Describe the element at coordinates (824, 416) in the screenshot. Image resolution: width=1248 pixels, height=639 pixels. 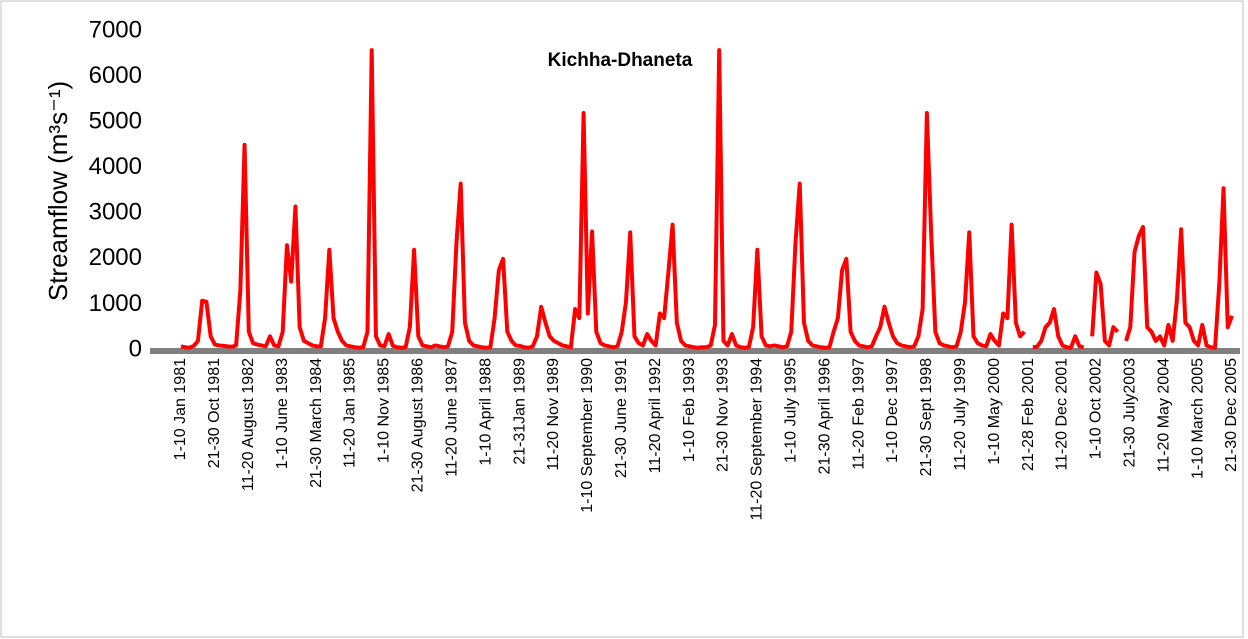
I see `x-tick-label: 21-30 April 1996` at that location.